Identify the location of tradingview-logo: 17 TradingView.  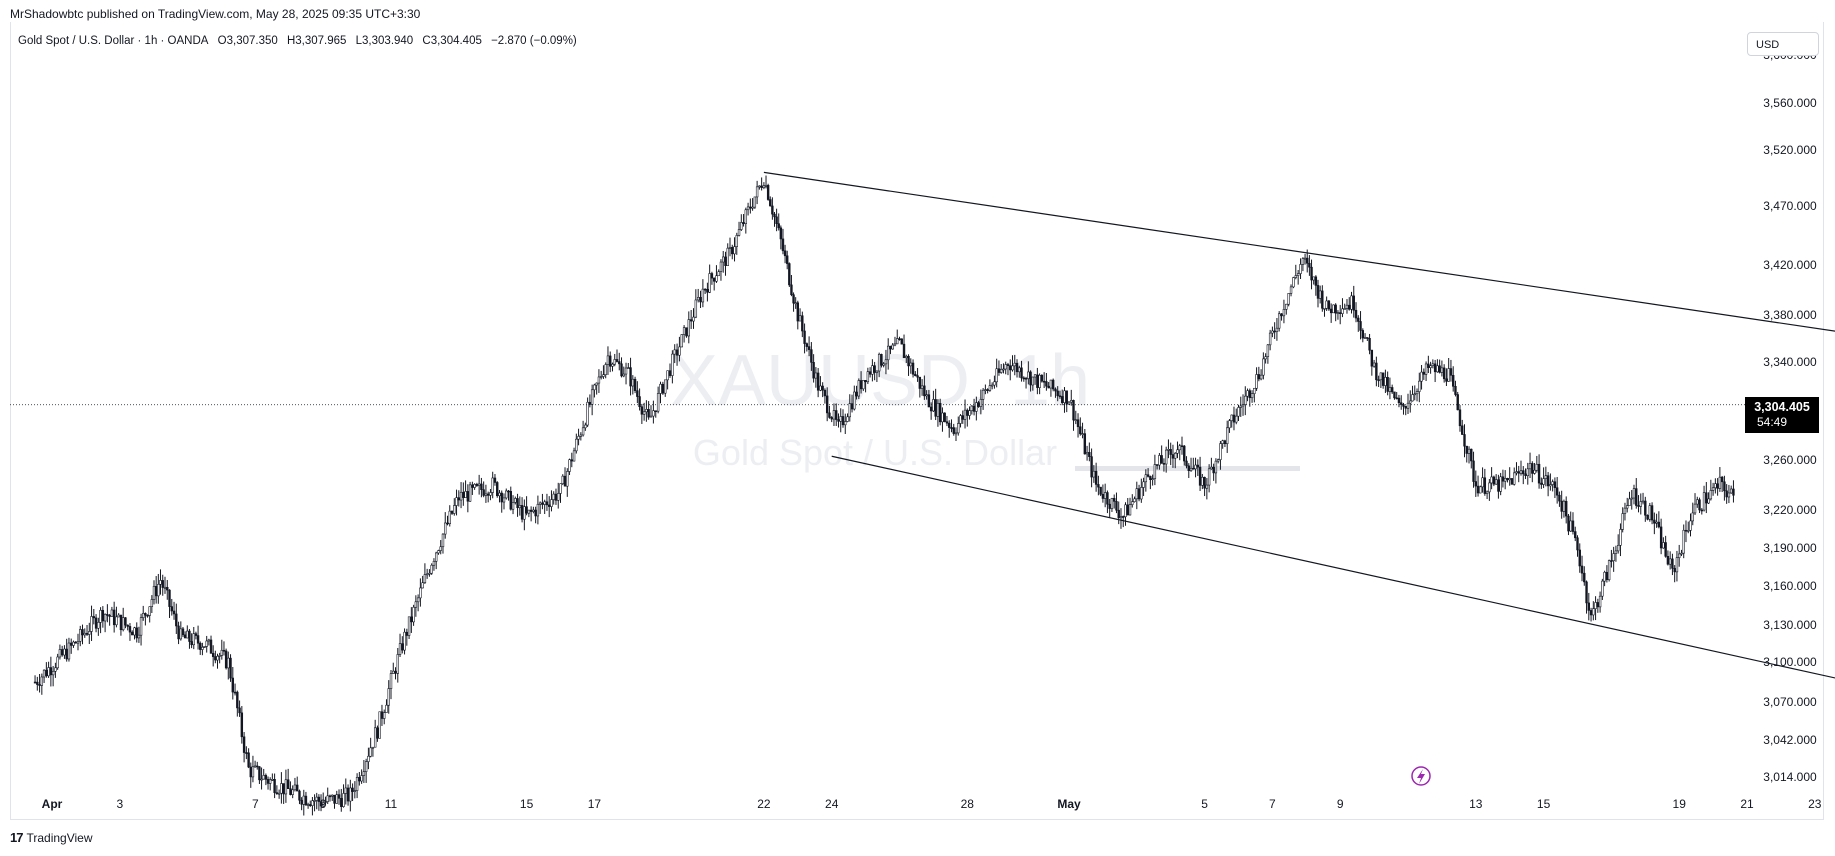
(51, 837).